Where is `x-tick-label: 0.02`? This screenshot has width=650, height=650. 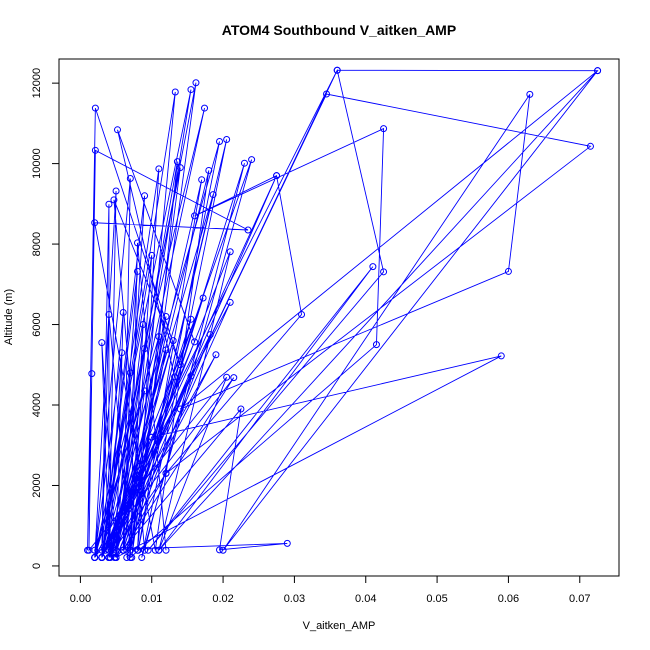
x-tick-label: 0.02 is located at coordinates (222, 599).